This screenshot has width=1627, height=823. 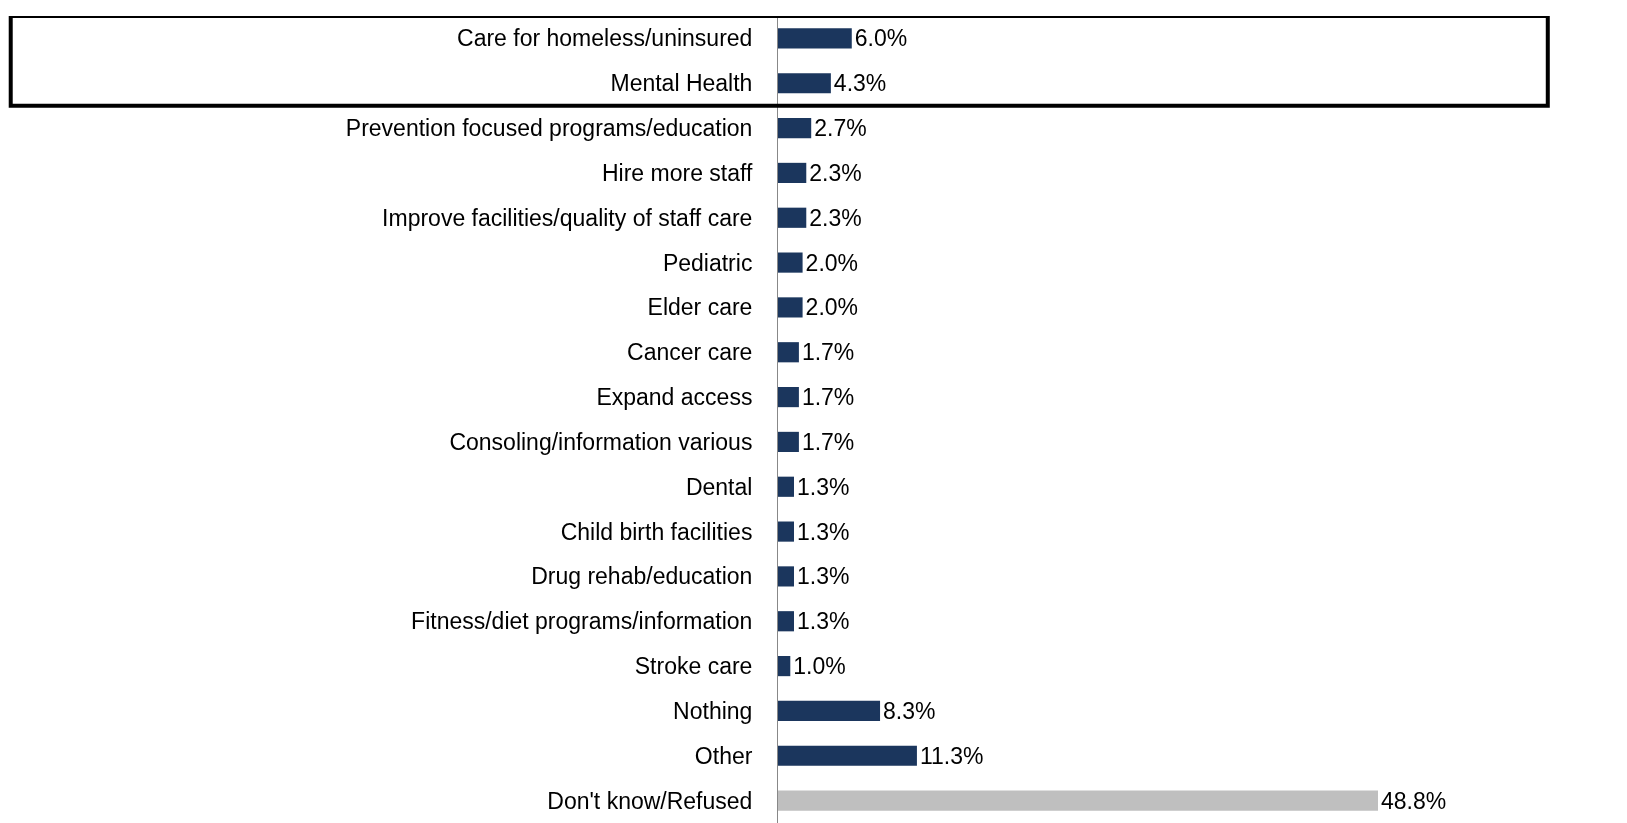 I want to click on data-label: 8.3%, so click(x=909, y=710).